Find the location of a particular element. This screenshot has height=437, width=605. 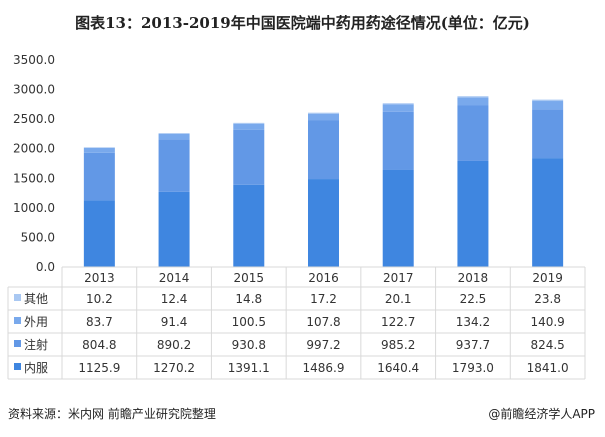

bar-其他-2019 is located at coordinates (548, 100).